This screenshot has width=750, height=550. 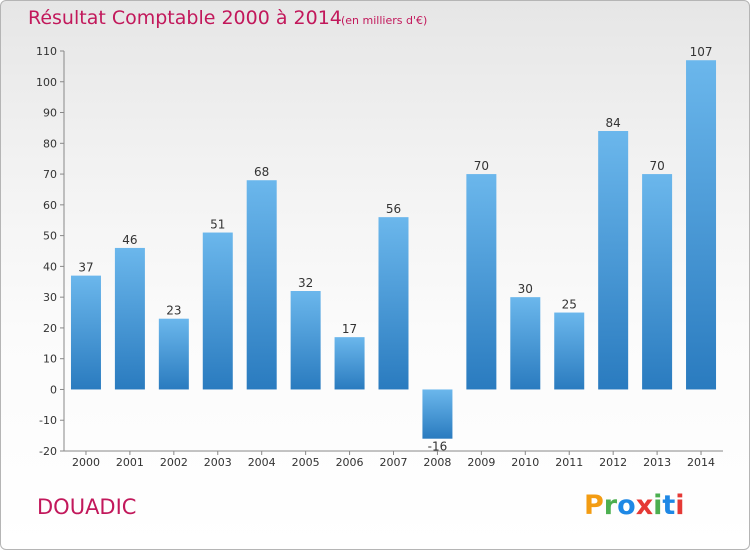 I want to click on logo-letter: t, so click(x=669, y=505).